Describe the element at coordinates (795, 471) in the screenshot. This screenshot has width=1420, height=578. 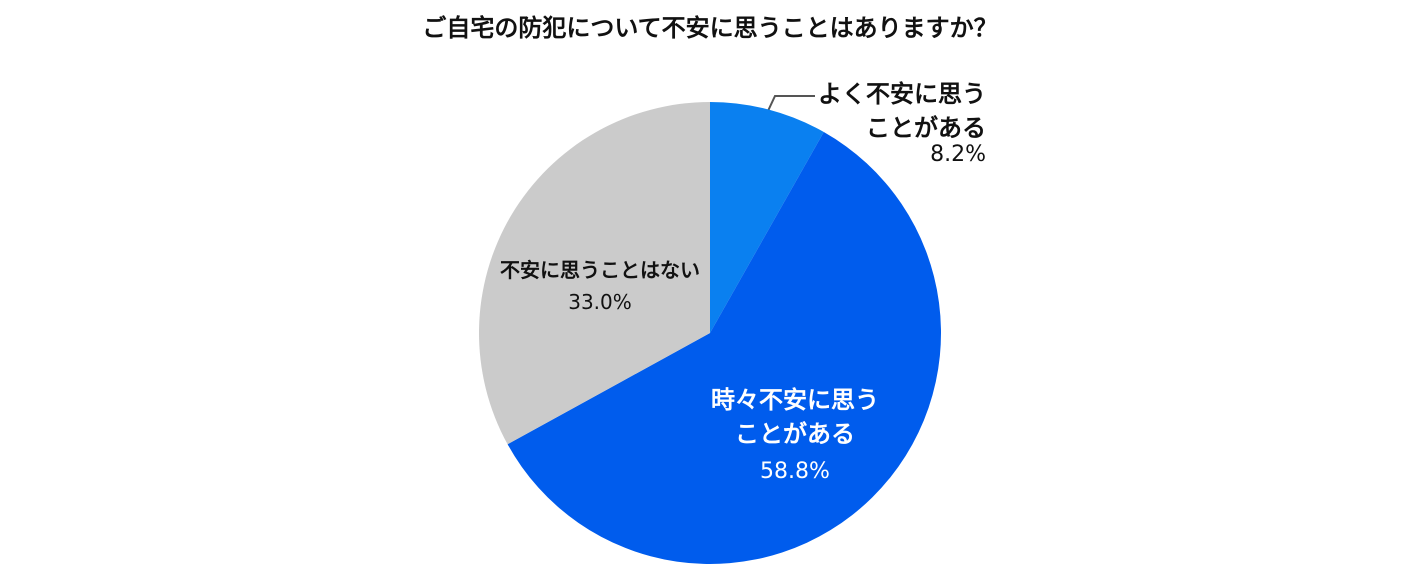
I see `value-label: 58.8%` at that location.